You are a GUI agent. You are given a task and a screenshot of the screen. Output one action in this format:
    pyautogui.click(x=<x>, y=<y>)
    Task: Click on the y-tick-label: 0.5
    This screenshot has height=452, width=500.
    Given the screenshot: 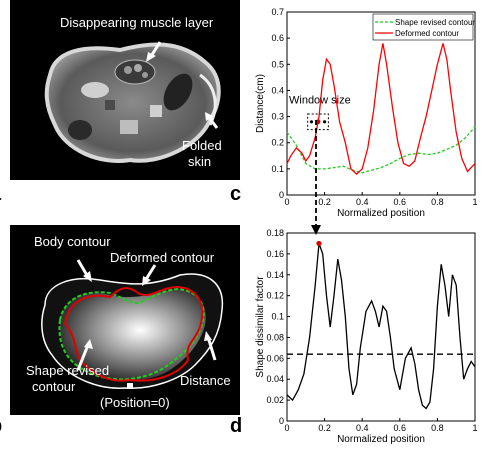 What is the action you would take?
    pyautogui.click(x=277, y=64)
    